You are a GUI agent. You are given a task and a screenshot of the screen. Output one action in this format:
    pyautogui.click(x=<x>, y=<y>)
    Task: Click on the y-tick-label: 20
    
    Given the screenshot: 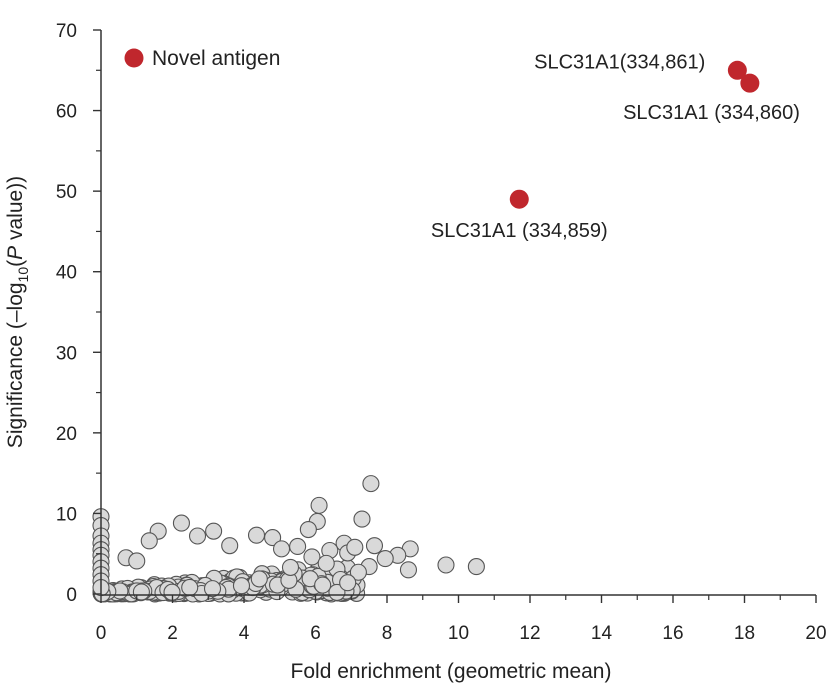 What is the action you would take?
    pyautogui.click(x=66, y=434)
    